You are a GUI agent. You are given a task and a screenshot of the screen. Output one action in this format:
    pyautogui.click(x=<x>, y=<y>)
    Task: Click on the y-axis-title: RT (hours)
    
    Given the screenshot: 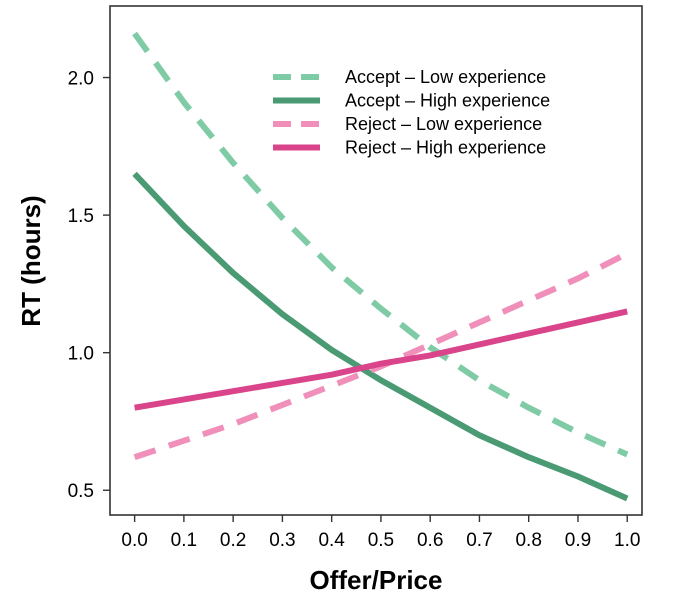 What is the action you would take?
    pyautogui.click(x=31, y=260)
    